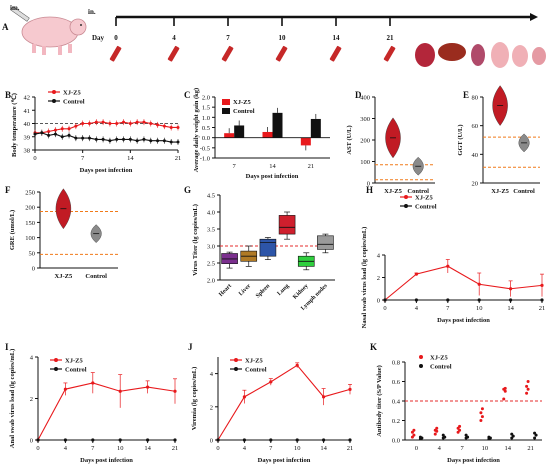  Describe the element at coordinates (205, 159) in the screenshot. I see `y-tick-label: -1.0` at that location.